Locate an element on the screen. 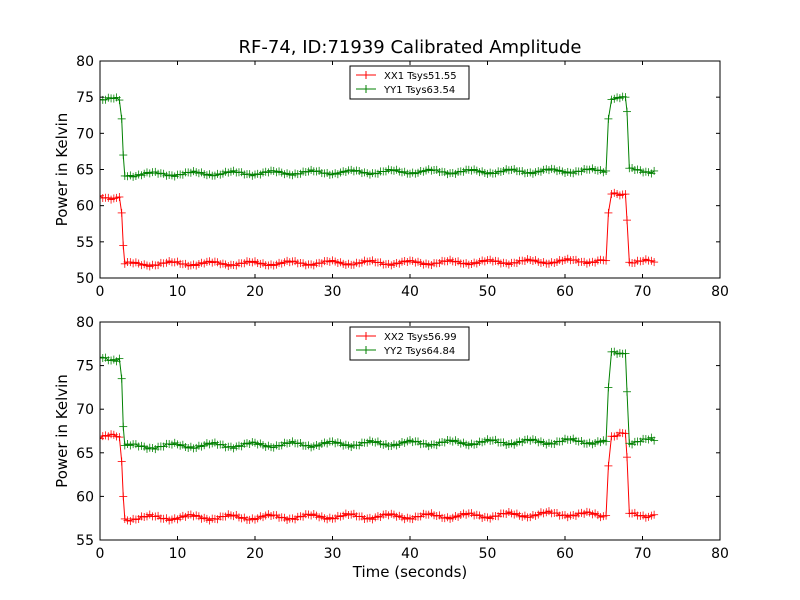 Image resolution: width=800 pixels, height=600 pixels. legend: XX2 Tsys56.99 YY2 Tsys64.84 is located at coordinates (409, 343).